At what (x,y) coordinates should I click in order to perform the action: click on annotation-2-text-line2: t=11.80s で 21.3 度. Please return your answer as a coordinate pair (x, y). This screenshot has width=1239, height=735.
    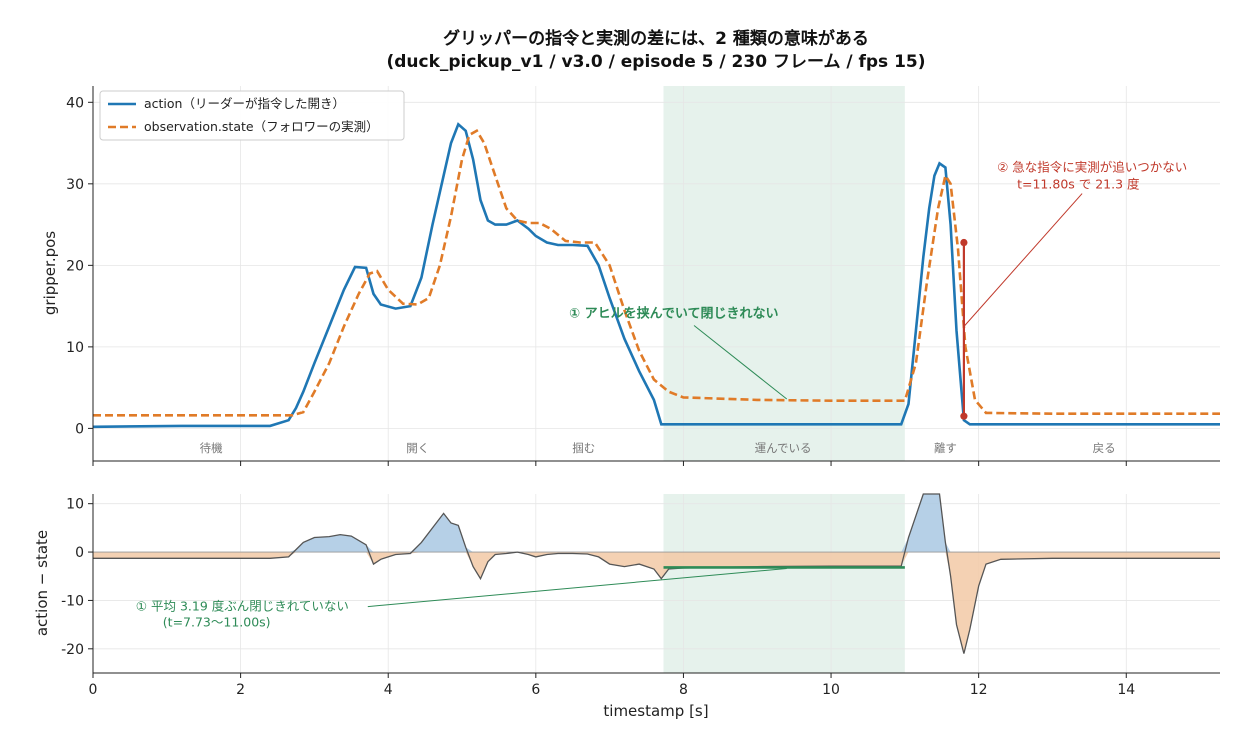
    Looking at the image, I should click on (1078, 184).